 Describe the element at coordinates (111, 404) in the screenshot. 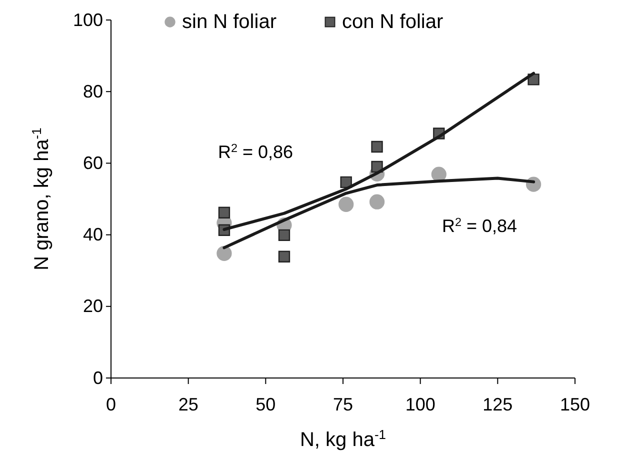

I see `x-tick-label: 0` at that location.